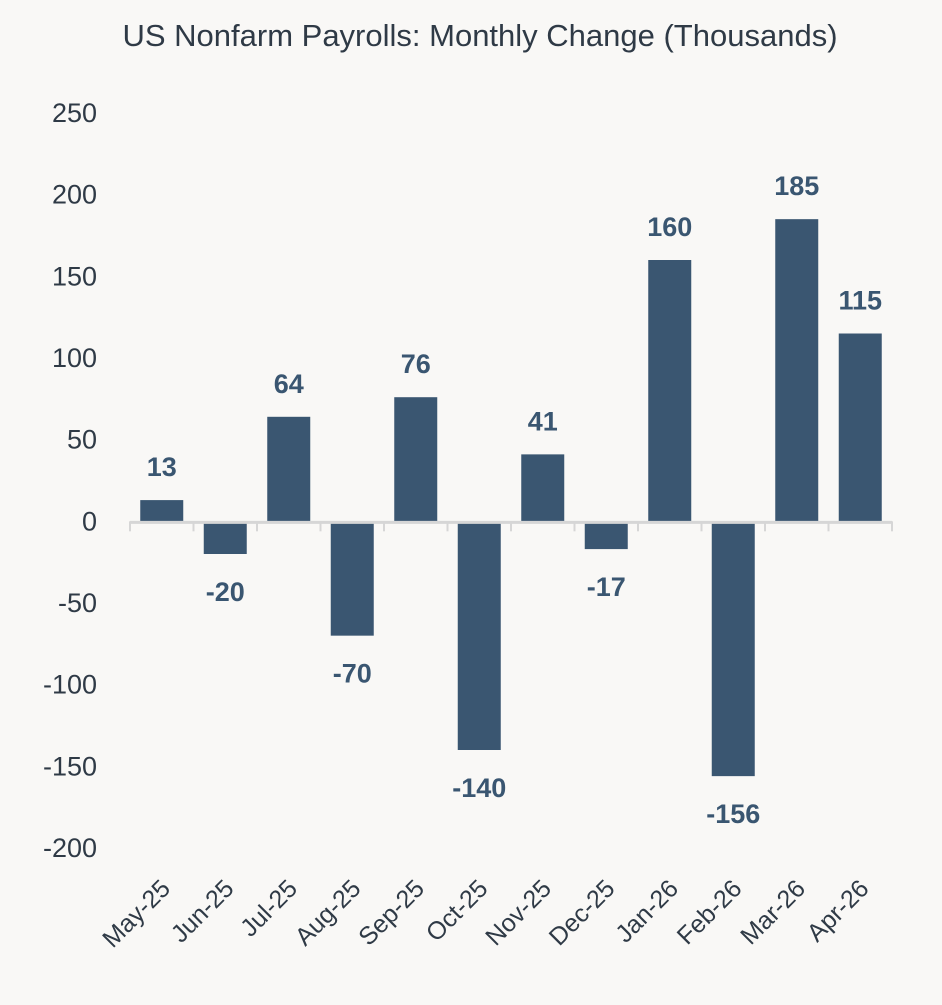  I want to click on data-label: 76, so click(416, 364).